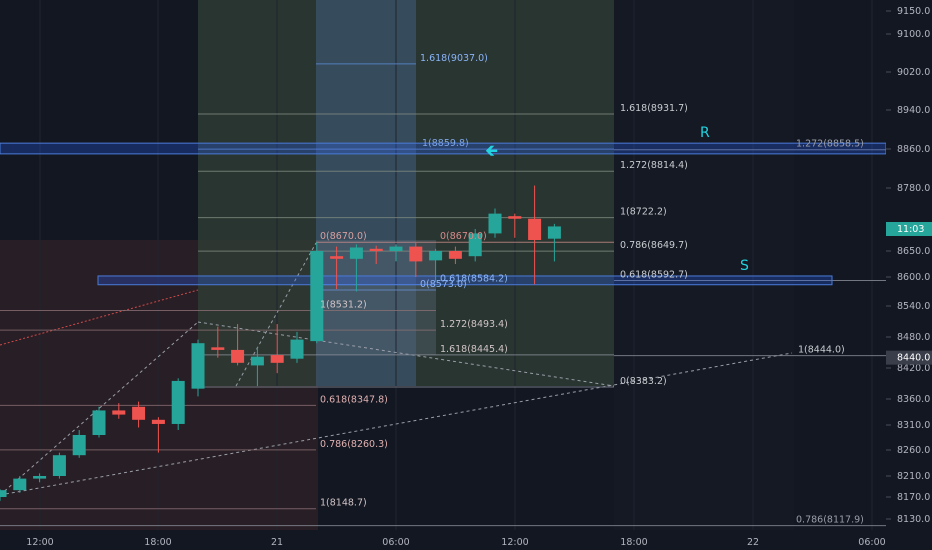 This screenshot has width=932, height=550. What do you see at coordinates (705, 133) in the screenshot?
I see `zone-label: R` at bounding box center [705, 133].